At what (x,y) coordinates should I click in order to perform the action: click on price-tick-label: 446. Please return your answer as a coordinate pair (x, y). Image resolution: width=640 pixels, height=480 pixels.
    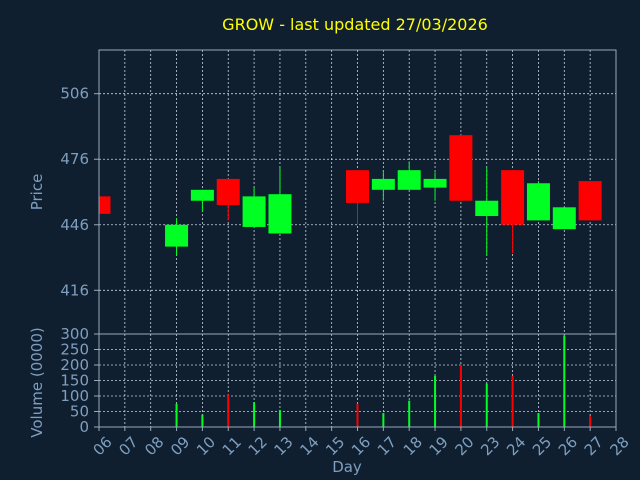
    Looking at the image, I should click on (74, 225).